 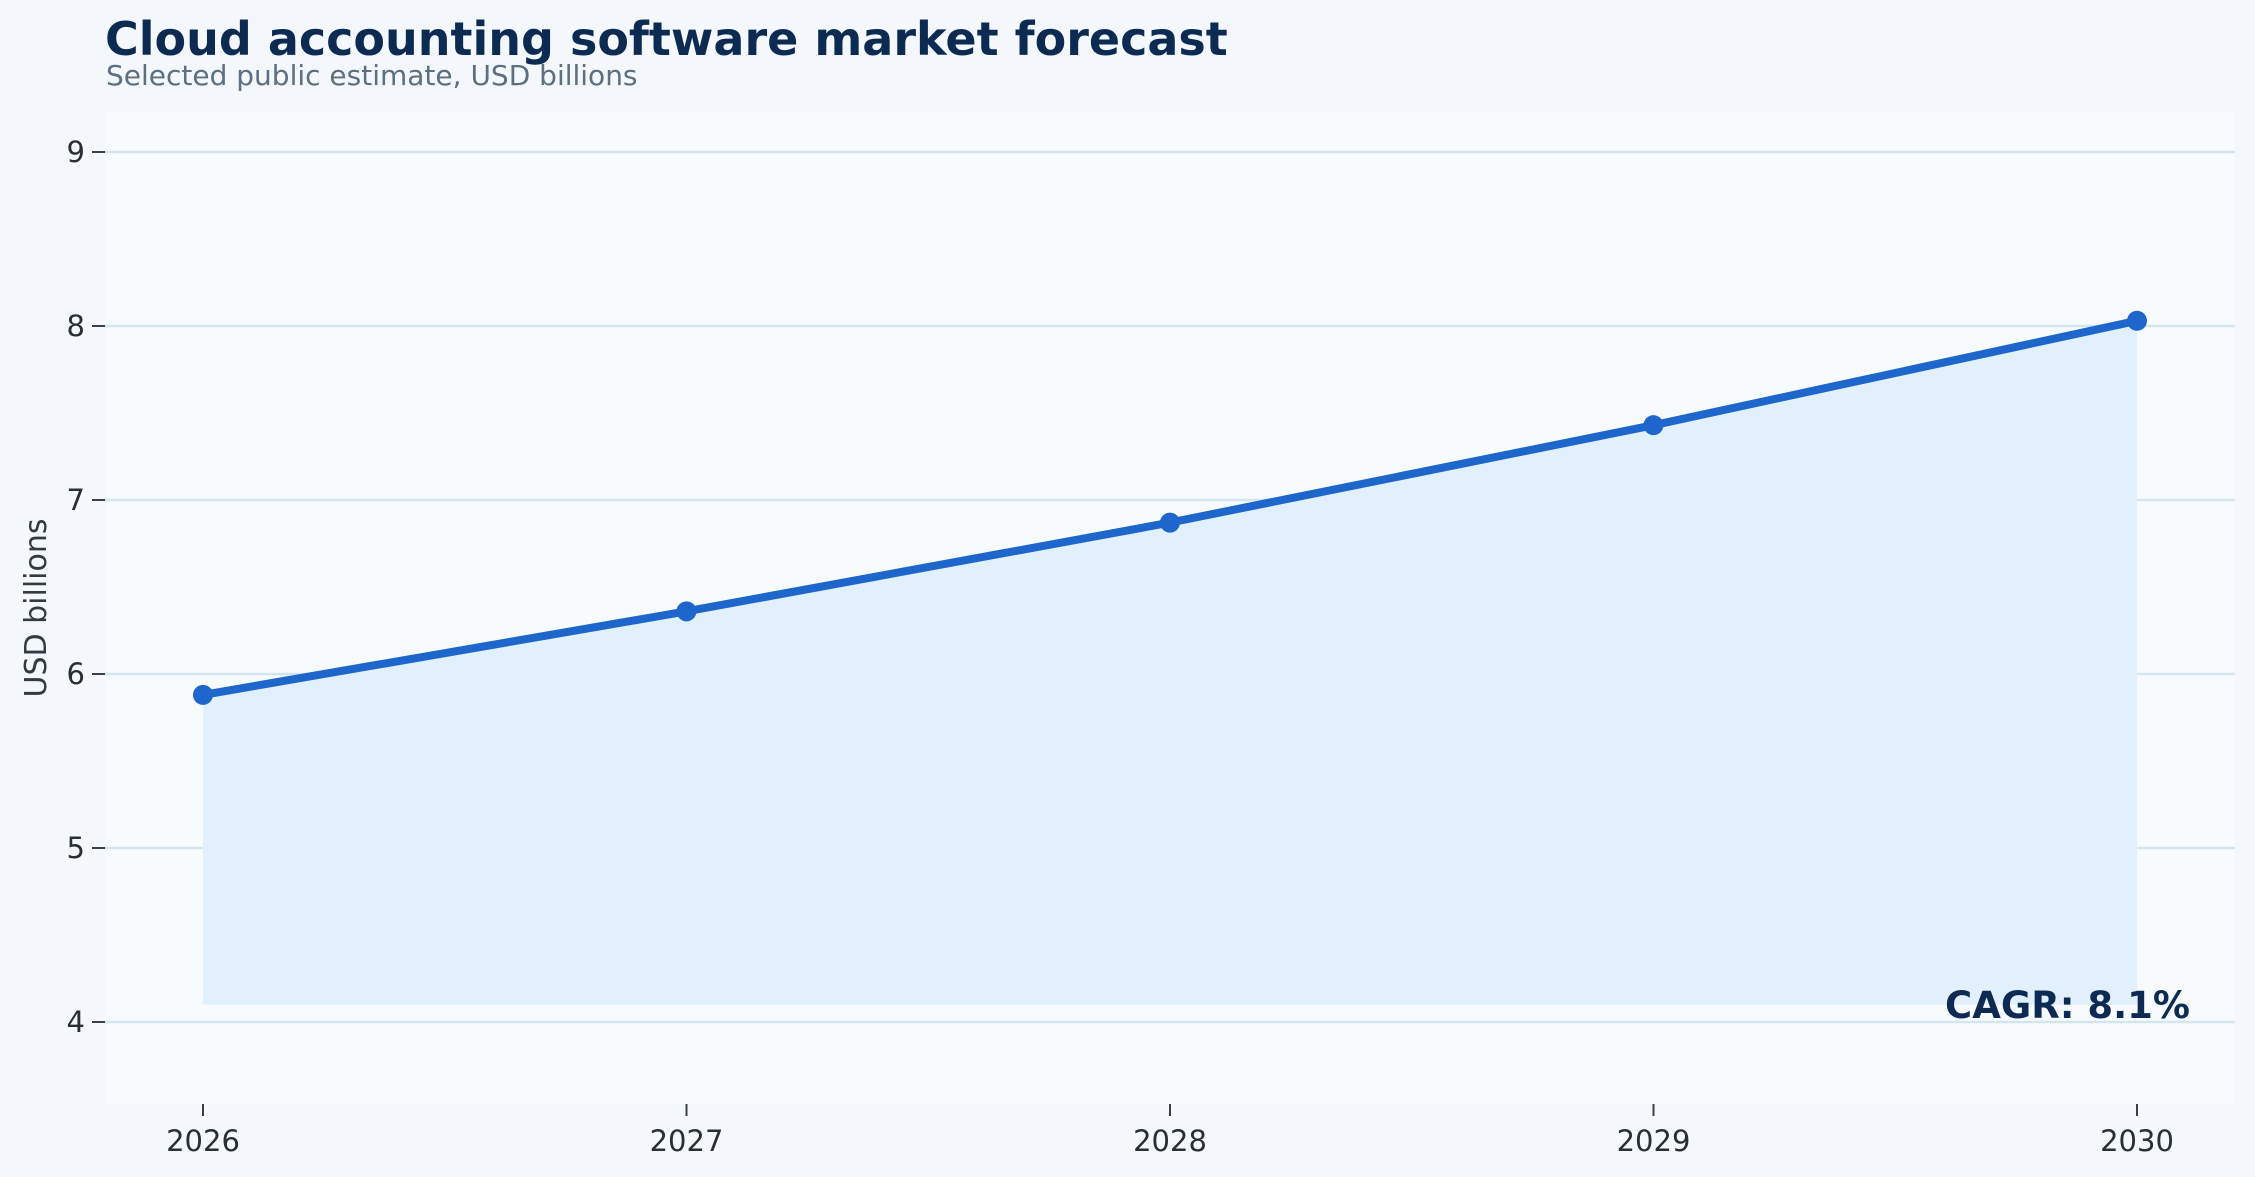 I want to click on y-axis-label: USD billions, so click(x=36, y=607).